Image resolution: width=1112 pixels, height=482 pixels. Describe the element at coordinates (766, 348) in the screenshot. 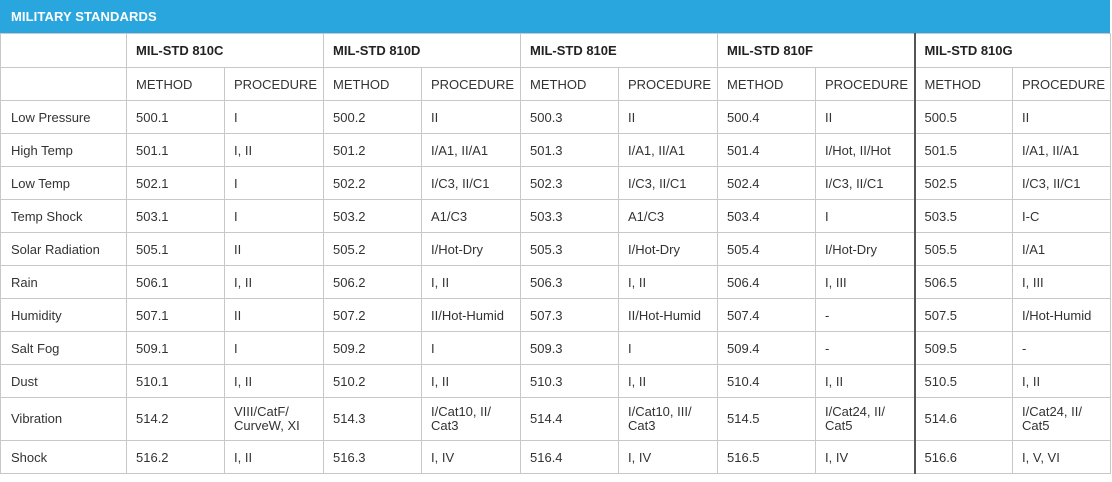

I see `method-cell: 509.4` at that location.